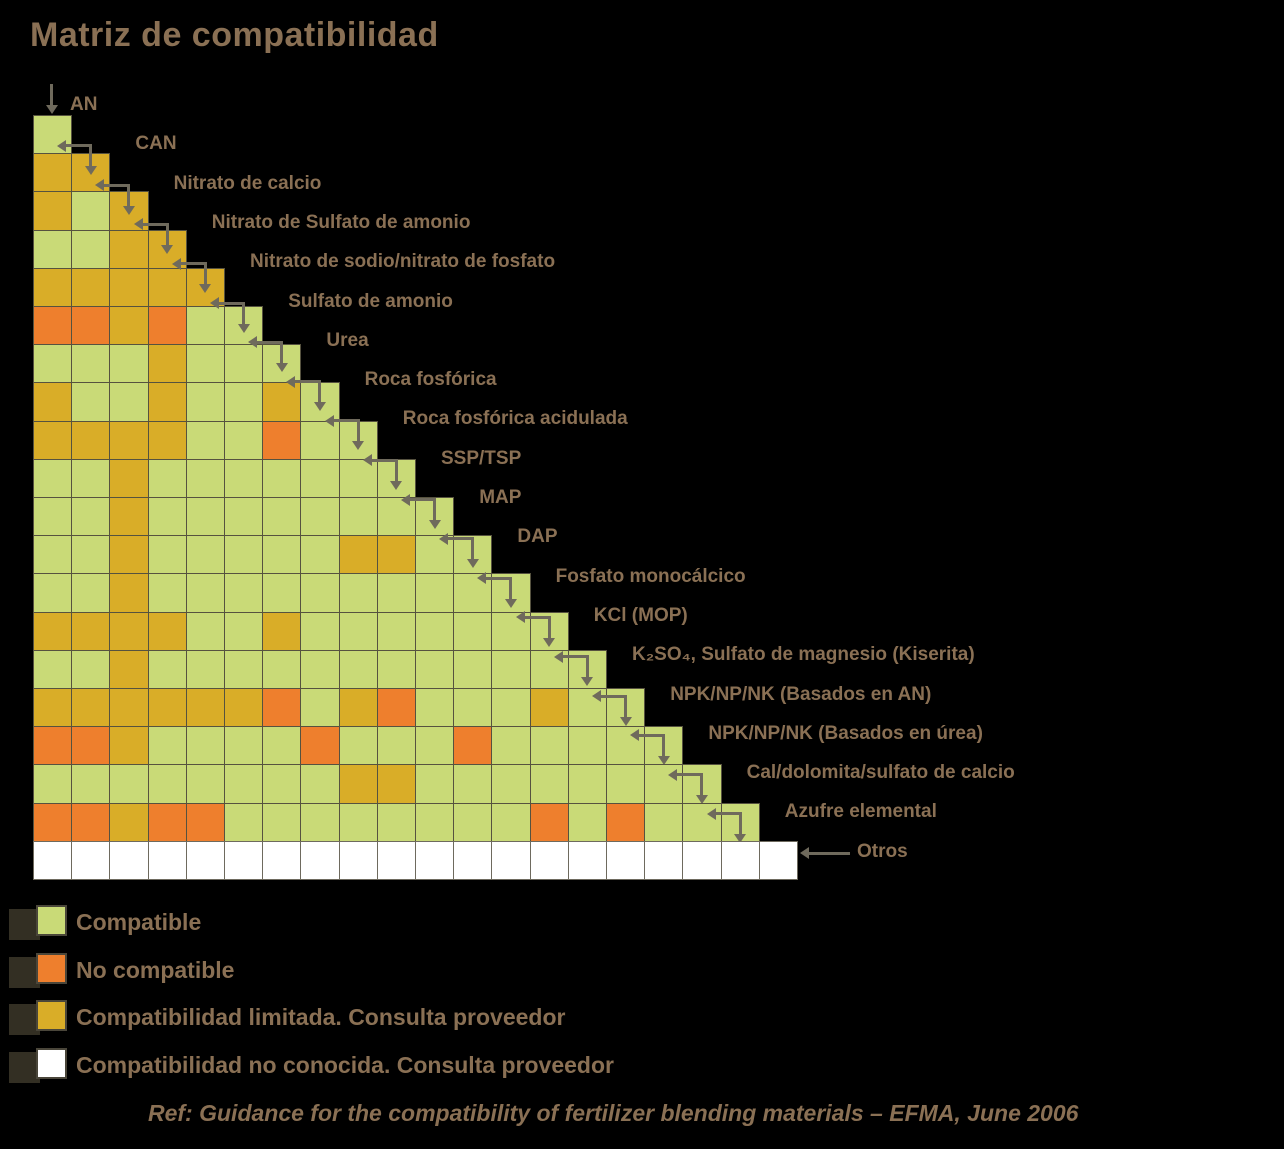 Image resolution: width=1284 pixels, height=1149 pixels. I want to click on material-label: NPK/NP/NK (Basados en AN), so click(801, 694).